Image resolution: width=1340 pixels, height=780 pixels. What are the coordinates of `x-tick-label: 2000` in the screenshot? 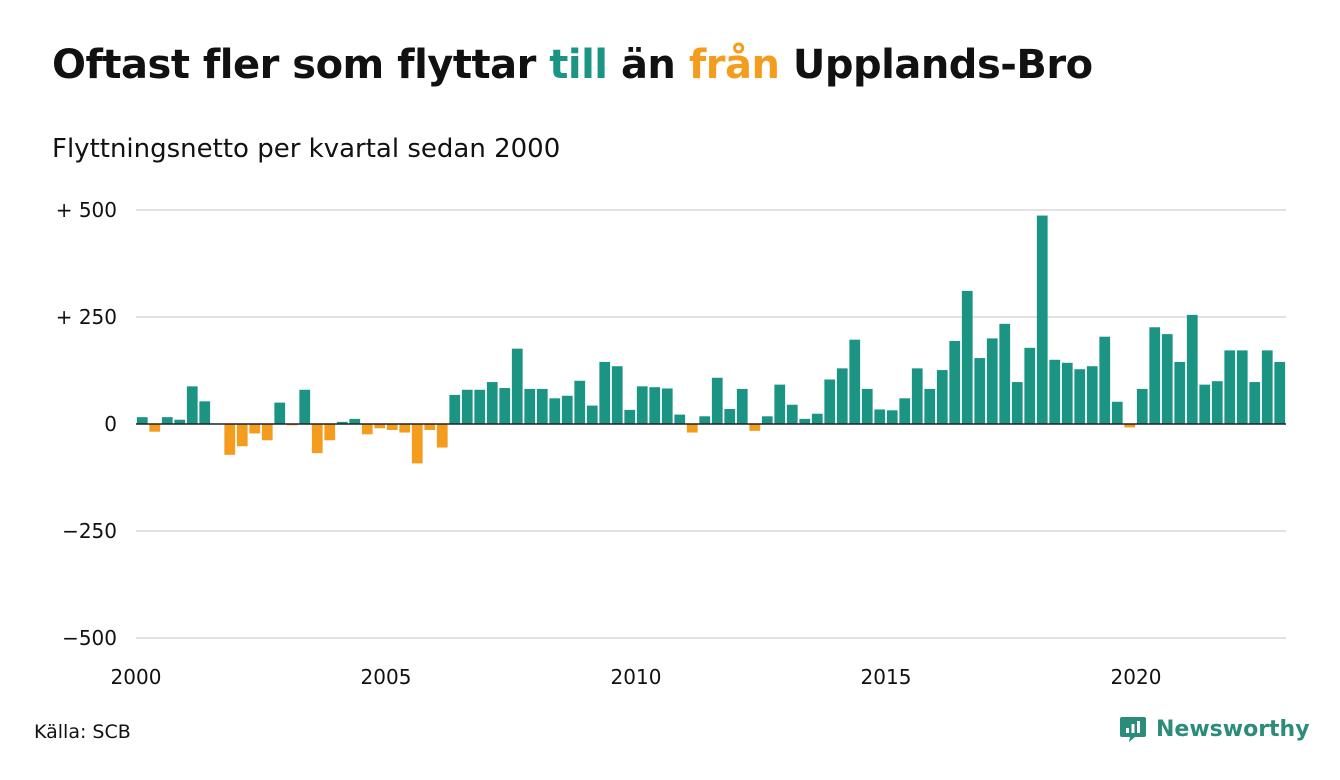 It's located at (136, 677).